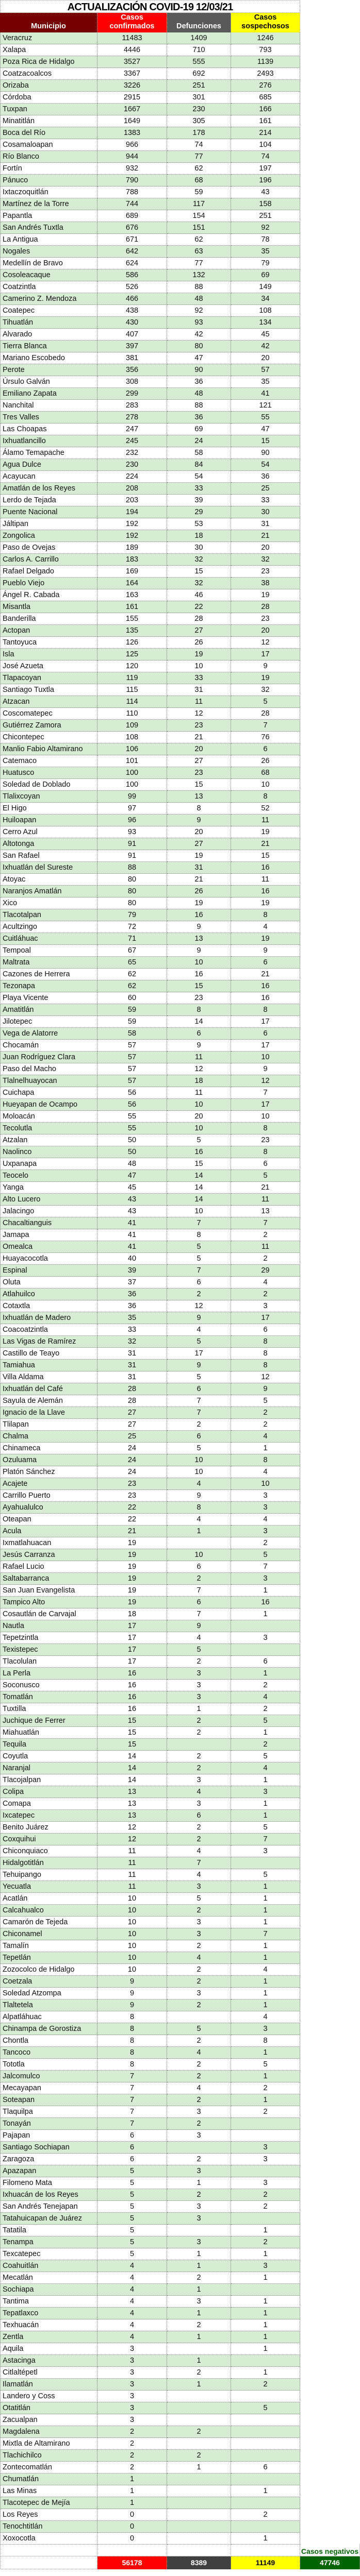 This screenshot has height=2576, width=360. What do you see at coordinates (265, 204) in the screenshot?
I see `sospechosos-cell: 158` at bounding box center [265, 204].